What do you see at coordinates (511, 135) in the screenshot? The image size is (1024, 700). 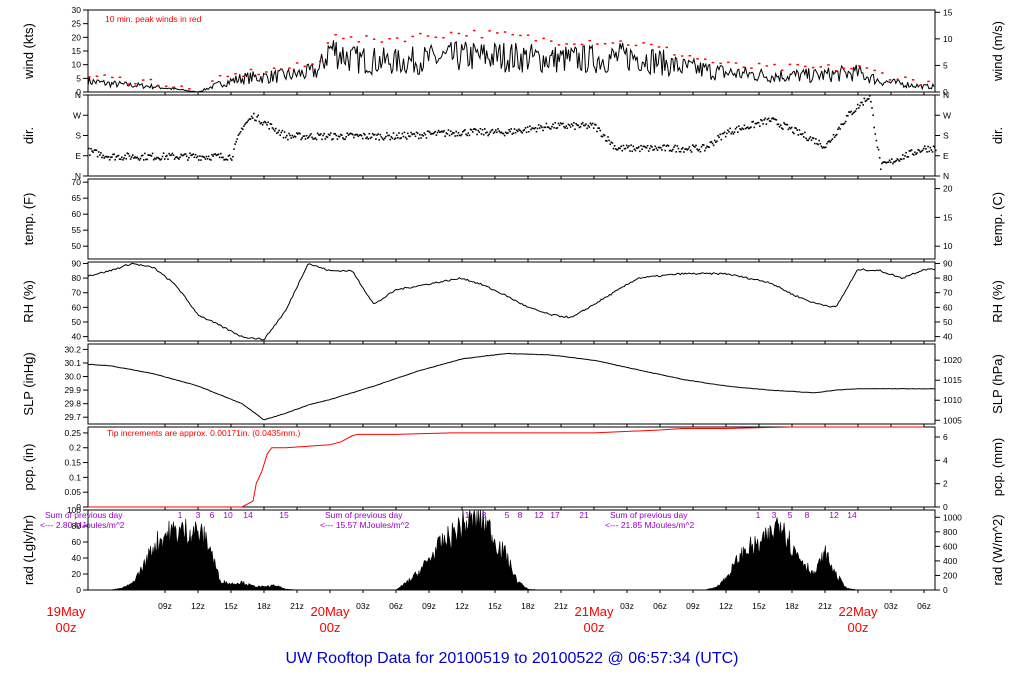 I see `panel-frame-dir` at bounding box center [511, 135].